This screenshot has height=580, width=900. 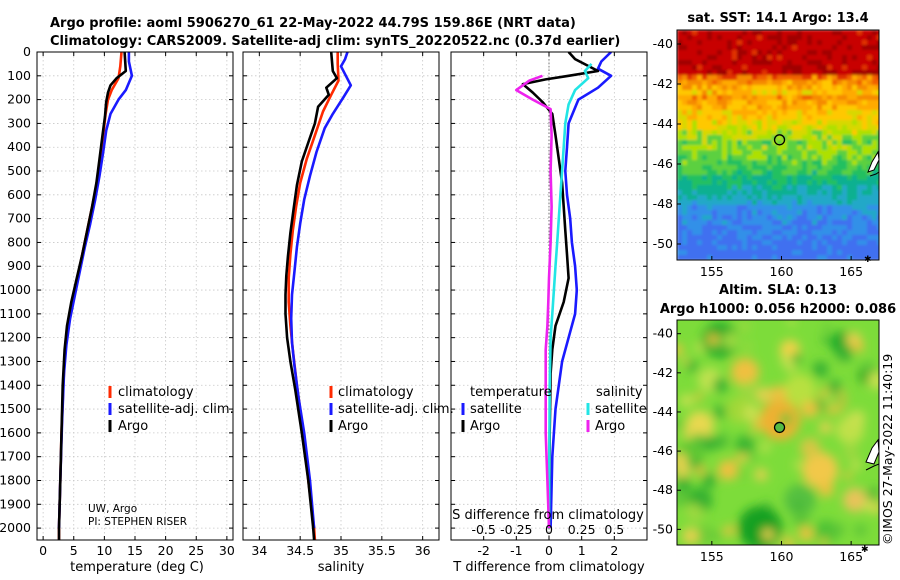 What do you see at coordinates (533, 301) in the screenshot?
I see `series-s-argo` at bounding box center [533, 301].